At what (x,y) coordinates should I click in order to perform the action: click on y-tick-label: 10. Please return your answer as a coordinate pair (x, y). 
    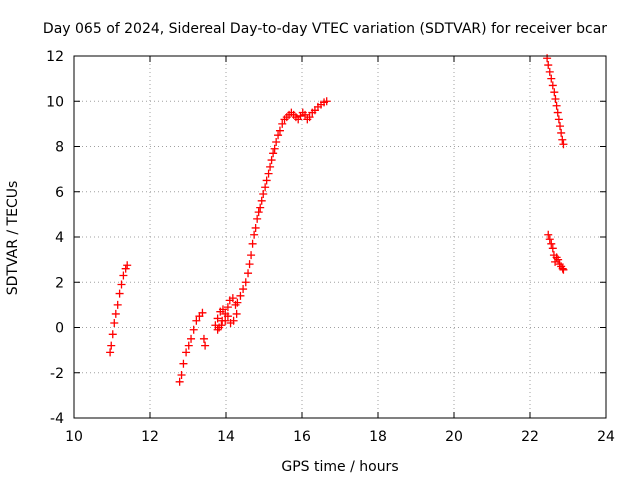
    Looking at the image, I should click on (55, 102).